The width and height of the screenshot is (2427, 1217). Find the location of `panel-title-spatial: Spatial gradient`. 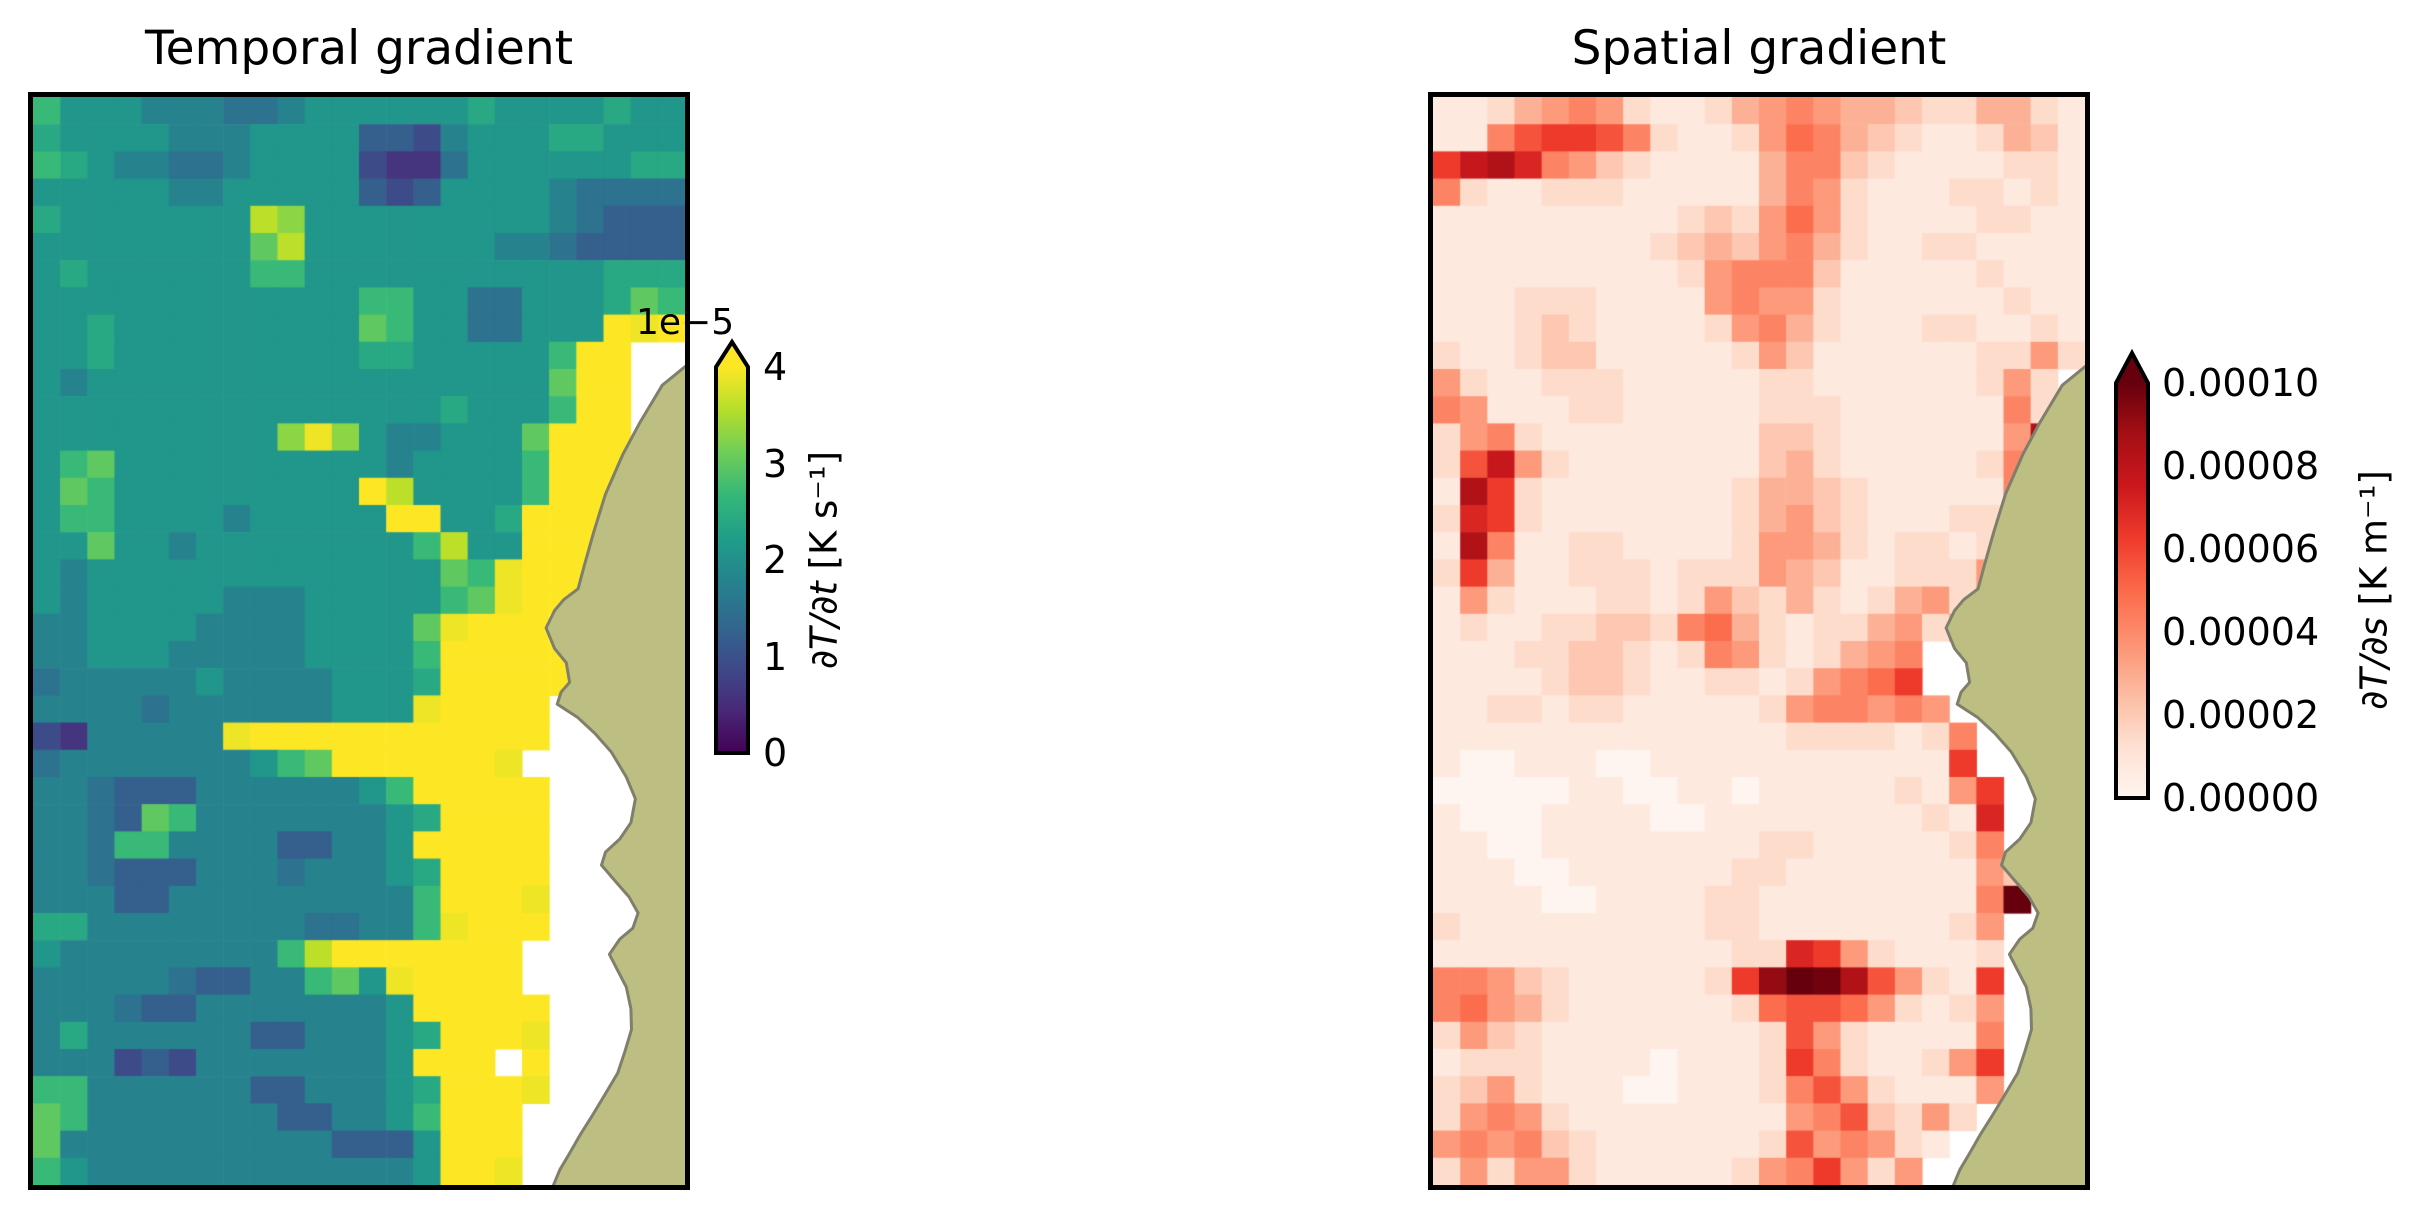

panel-title-spatial: Spatial gradient is located at coordinates (1759, 48).